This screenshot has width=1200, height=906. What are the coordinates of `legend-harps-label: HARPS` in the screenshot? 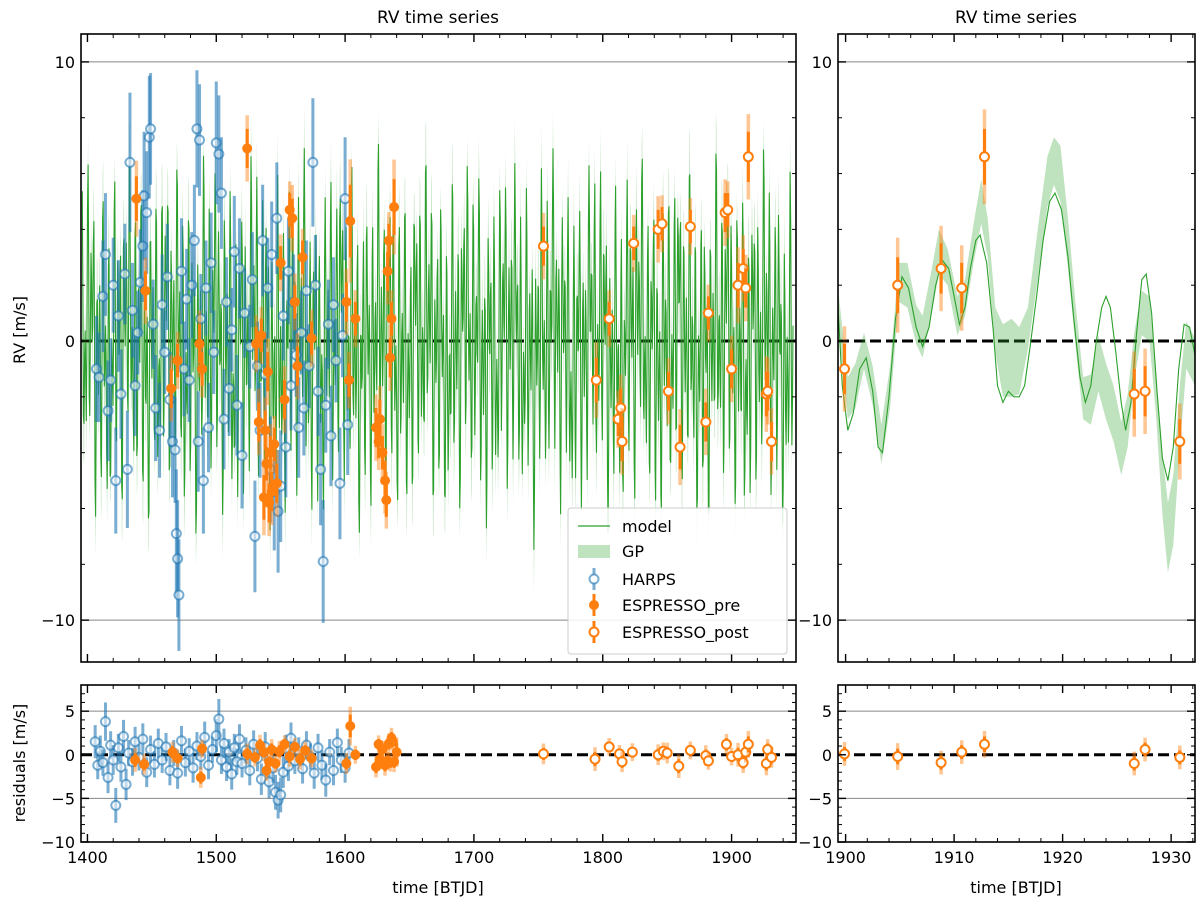 It's located at (649, 579).